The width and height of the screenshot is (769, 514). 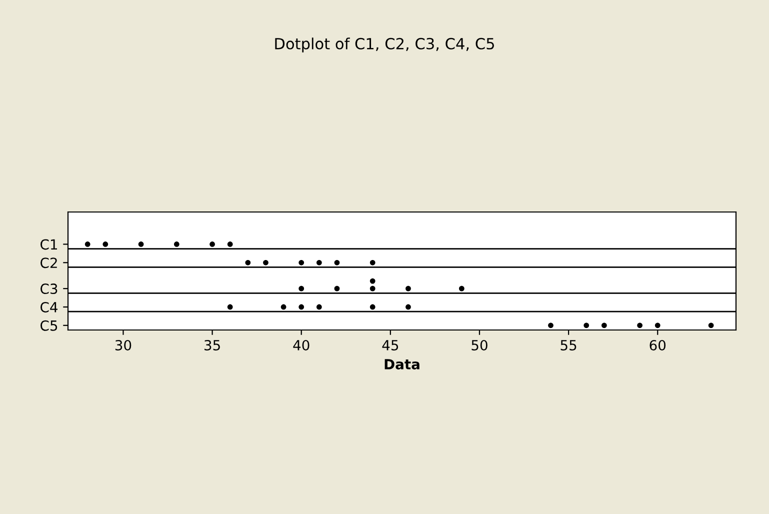 What do you see at coordinates (402, 364) in the screenshot?
I see `x-axis-title: Data` at bounding box center [402, 364].